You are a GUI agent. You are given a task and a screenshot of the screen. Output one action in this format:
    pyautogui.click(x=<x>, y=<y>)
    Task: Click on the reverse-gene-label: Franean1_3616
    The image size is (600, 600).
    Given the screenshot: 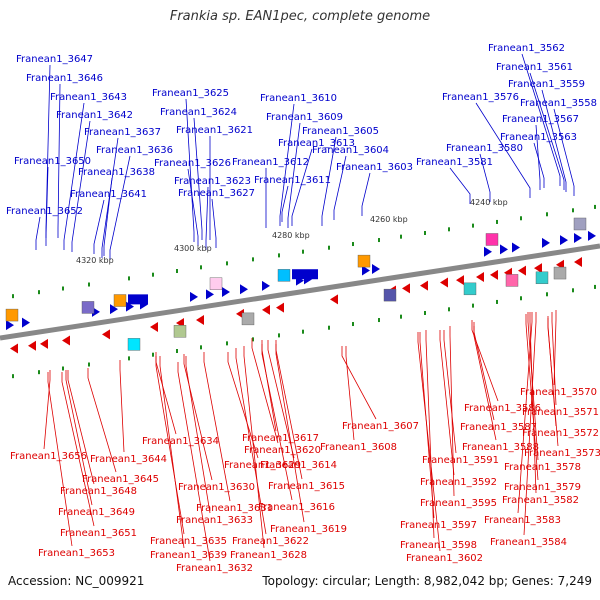 What is the action you would take?
    pyautogui.click(x=296, y=507)
    